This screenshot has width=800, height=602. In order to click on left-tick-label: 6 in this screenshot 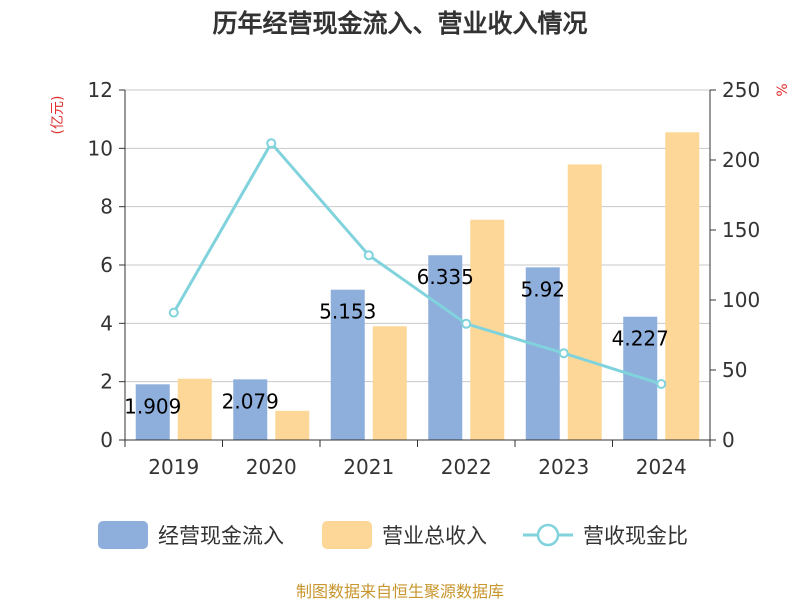, I will do `click(106, 265)`.